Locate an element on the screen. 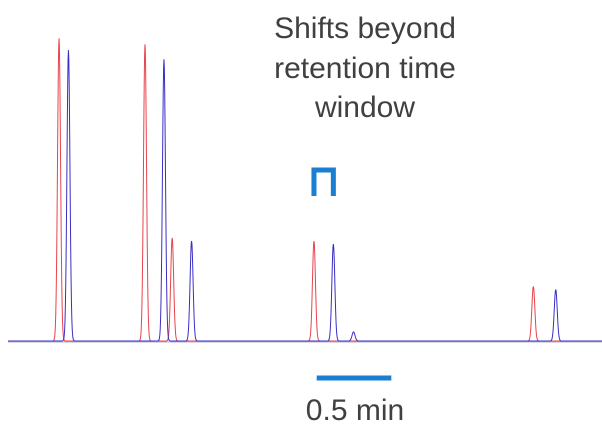  scale-bar-label: 0.5 min is located at coordinates (355, 410).